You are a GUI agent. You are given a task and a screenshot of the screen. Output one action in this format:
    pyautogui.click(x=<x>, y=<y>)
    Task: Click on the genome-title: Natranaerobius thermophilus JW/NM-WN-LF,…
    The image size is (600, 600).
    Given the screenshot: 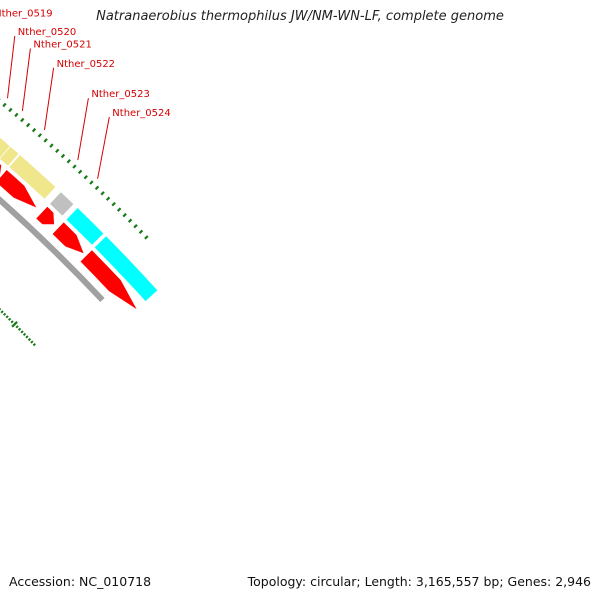 What is the action you would take?
    pyautogui.click(x=300, y=16)
    